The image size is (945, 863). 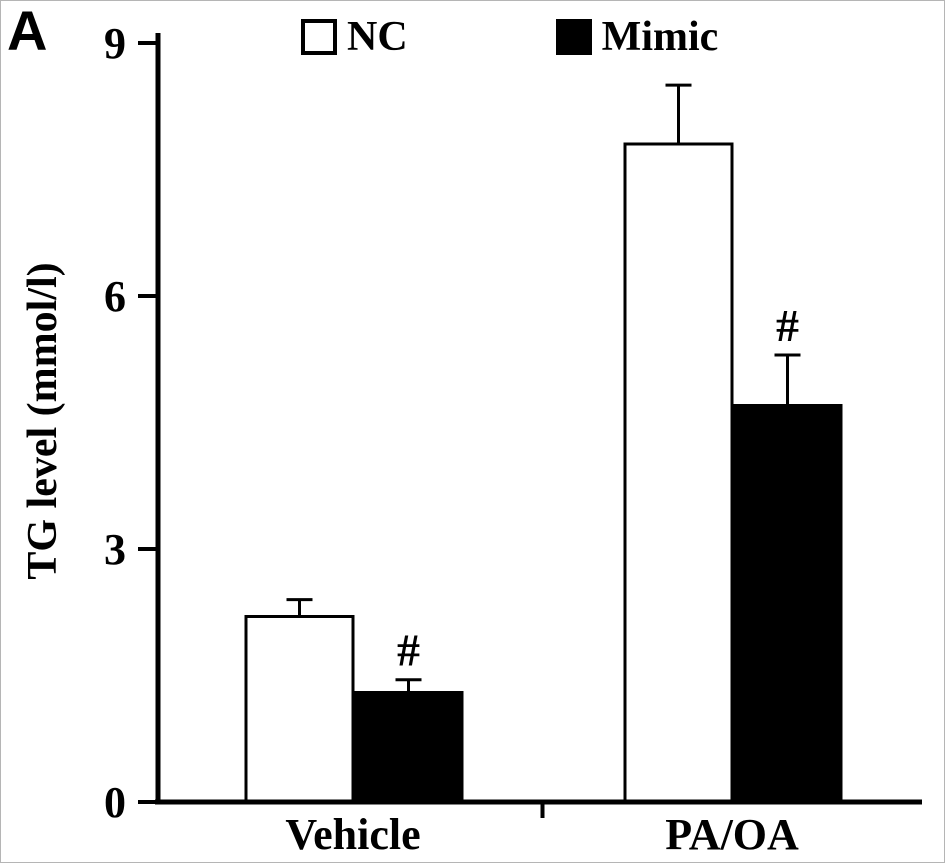 I want to click on legend-swatch-mimic, so click(x=573, y=37).